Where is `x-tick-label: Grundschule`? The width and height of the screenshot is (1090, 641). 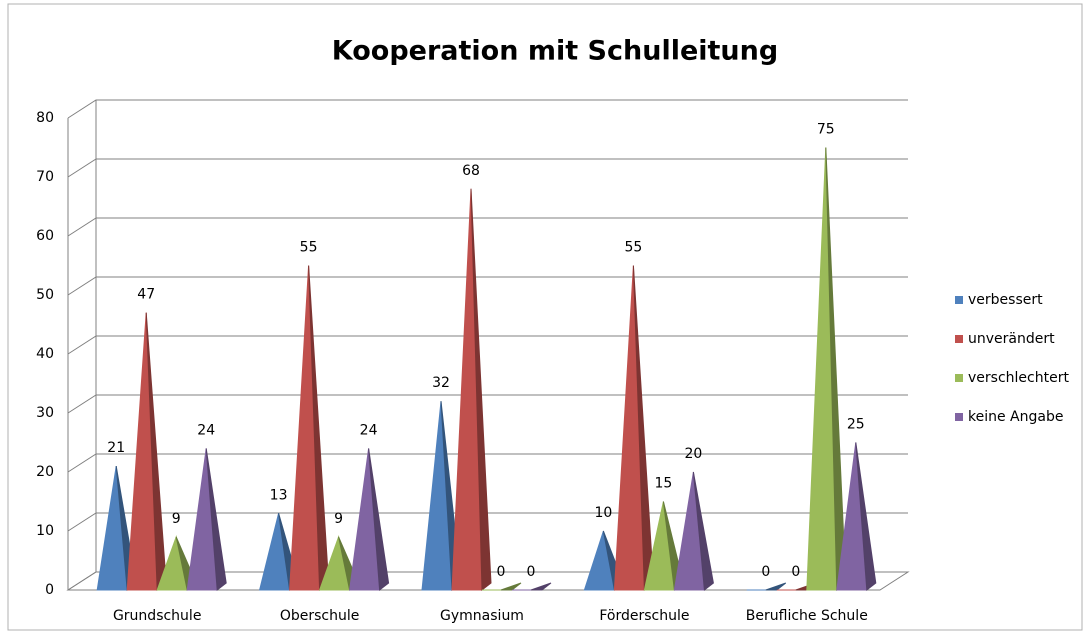
x-tick-label: Grundschule is located at coordinates (157, 616).